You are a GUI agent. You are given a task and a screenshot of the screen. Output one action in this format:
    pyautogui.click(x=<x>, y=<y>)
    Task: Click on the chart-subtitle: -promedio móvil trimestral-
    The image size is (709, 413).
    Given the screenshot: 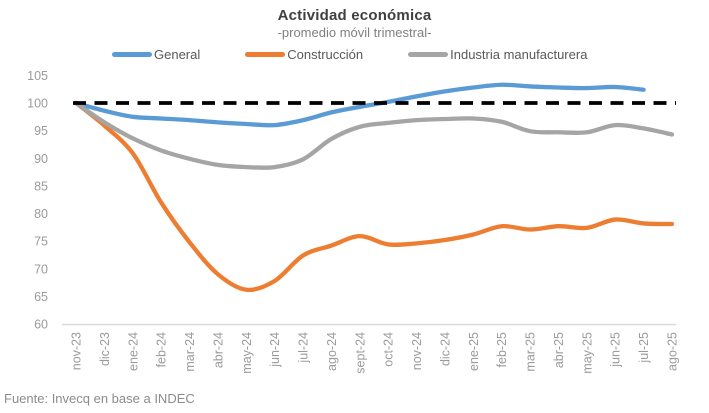 What is the action you would take?
    pyautogui.click(x=354, y=32)
    